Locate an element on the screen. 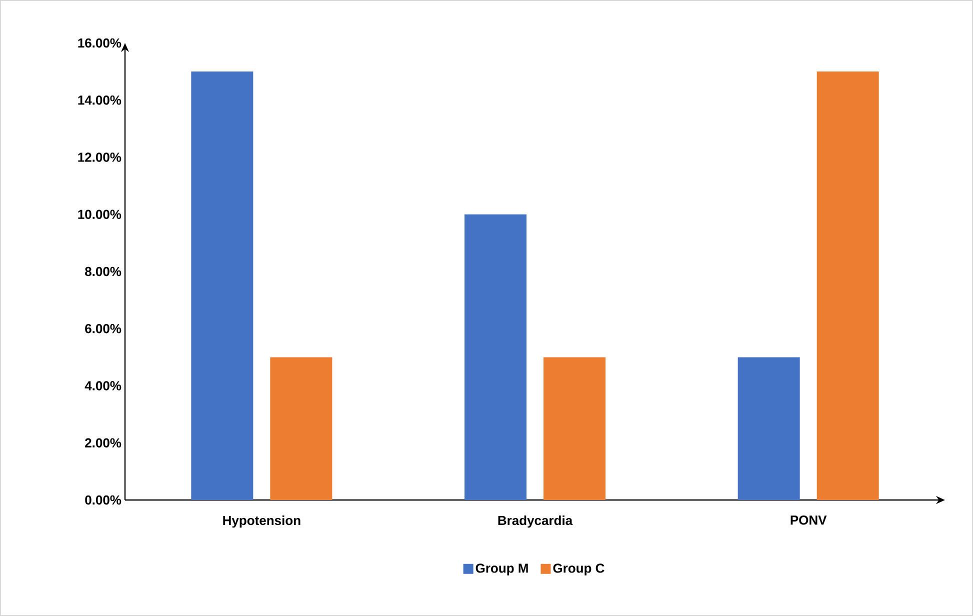  y-tick-label: 12.00% is located at coordinates (100, 157).